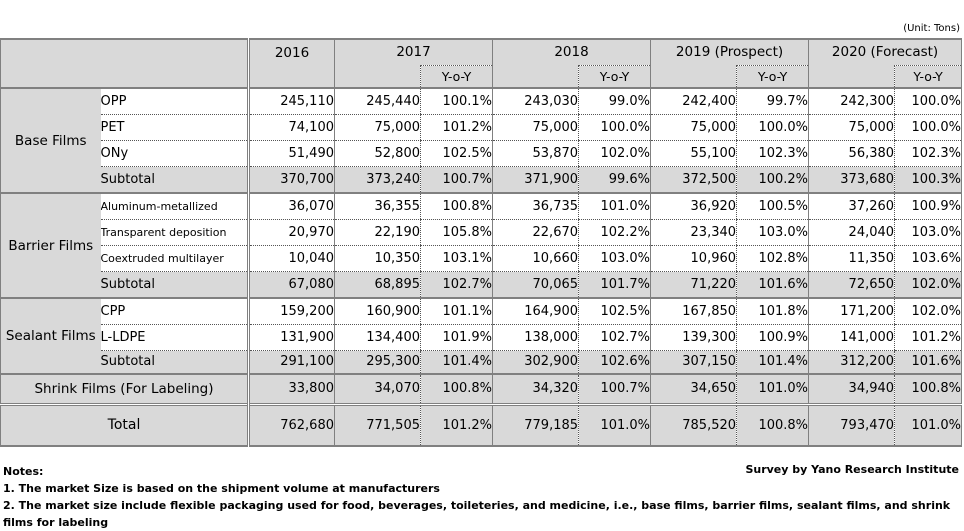 The width and height of the screenshot is (964, 531). What do you see at coordinates (291, 258) in the screenshot?
I see `value-cell: 10,040` at bounding box center [291, 258].